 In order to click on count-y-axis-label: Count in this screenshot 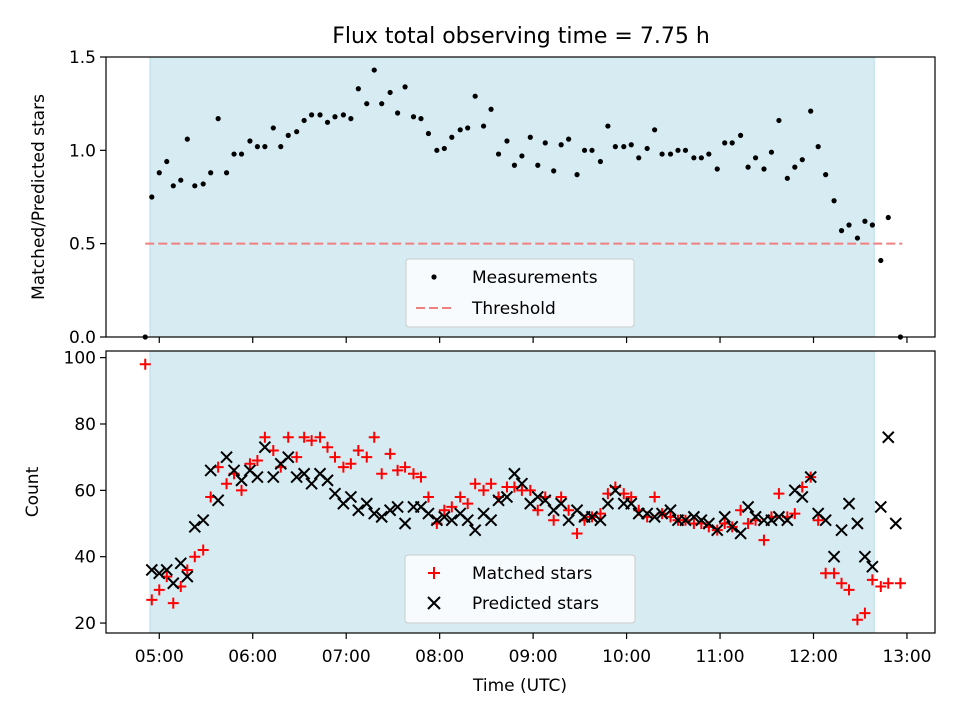, I will do `click(33, 491)`.